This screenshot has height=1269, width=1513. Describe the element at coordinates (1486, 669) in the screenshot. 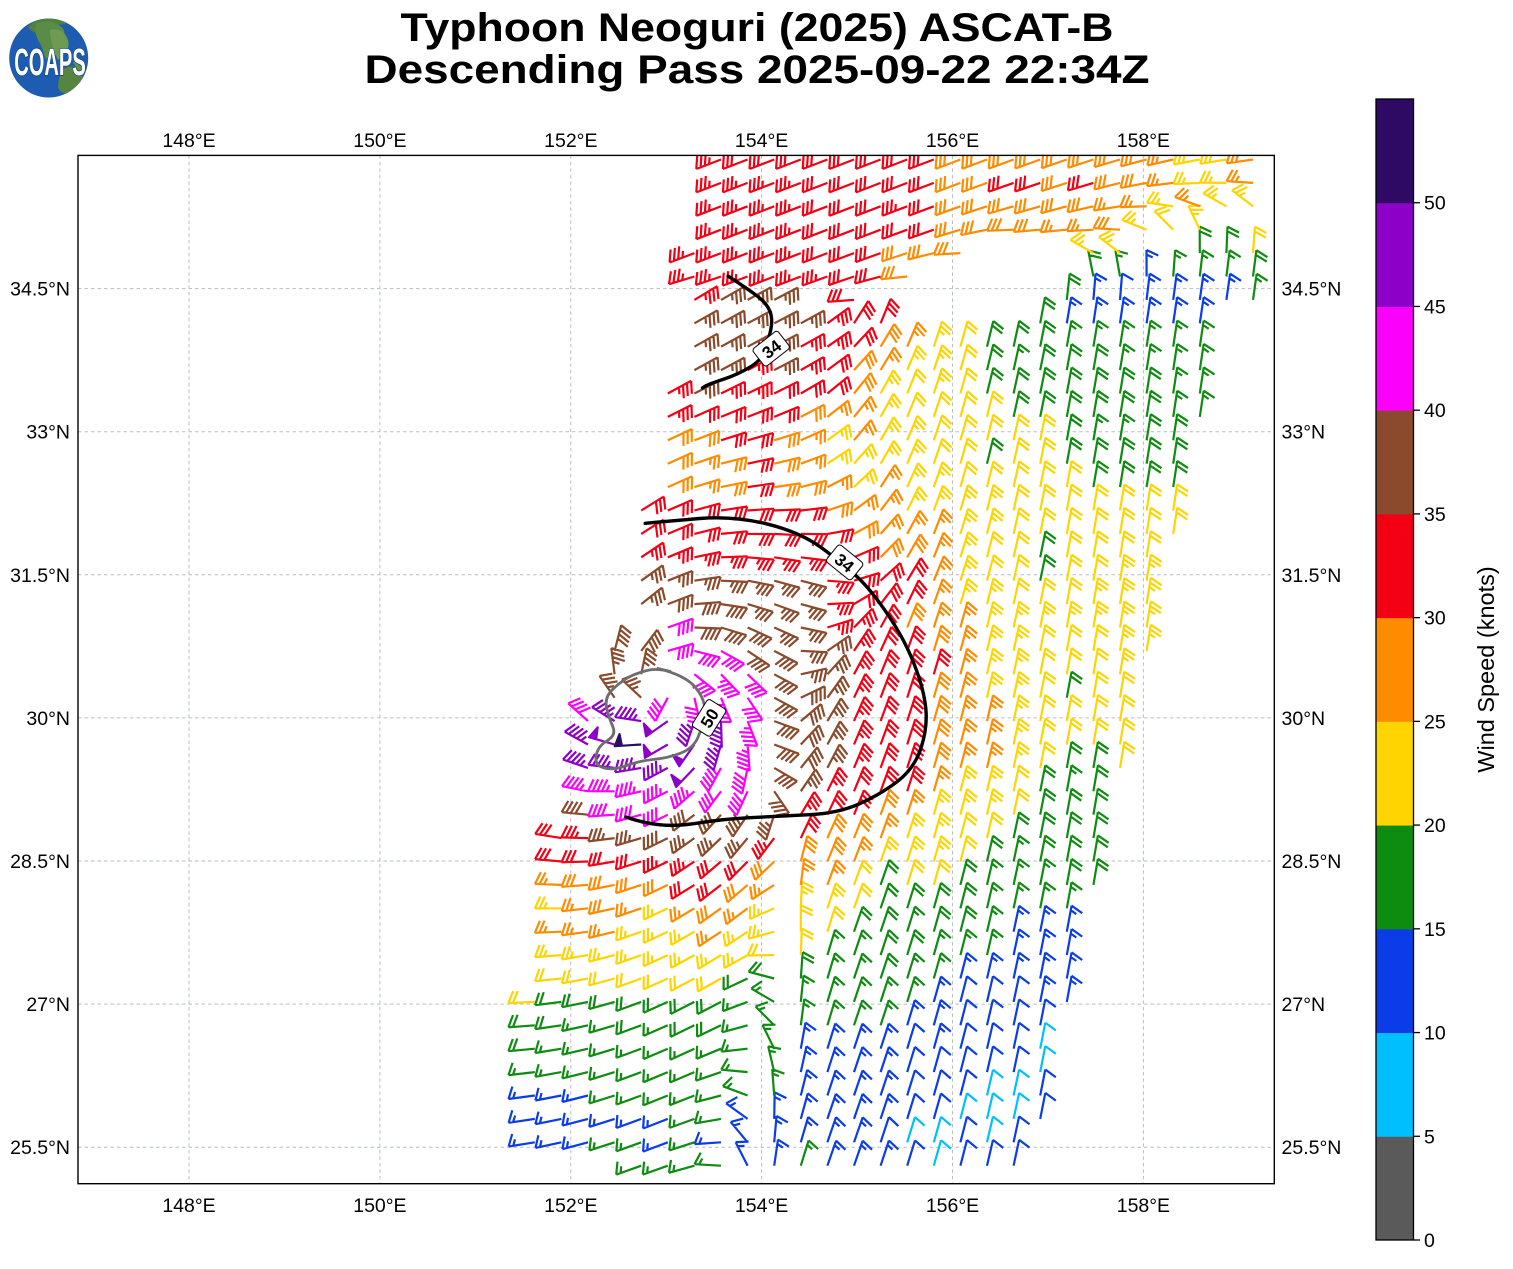

I see `svg-text: Wind Speed (knots)` at that location.